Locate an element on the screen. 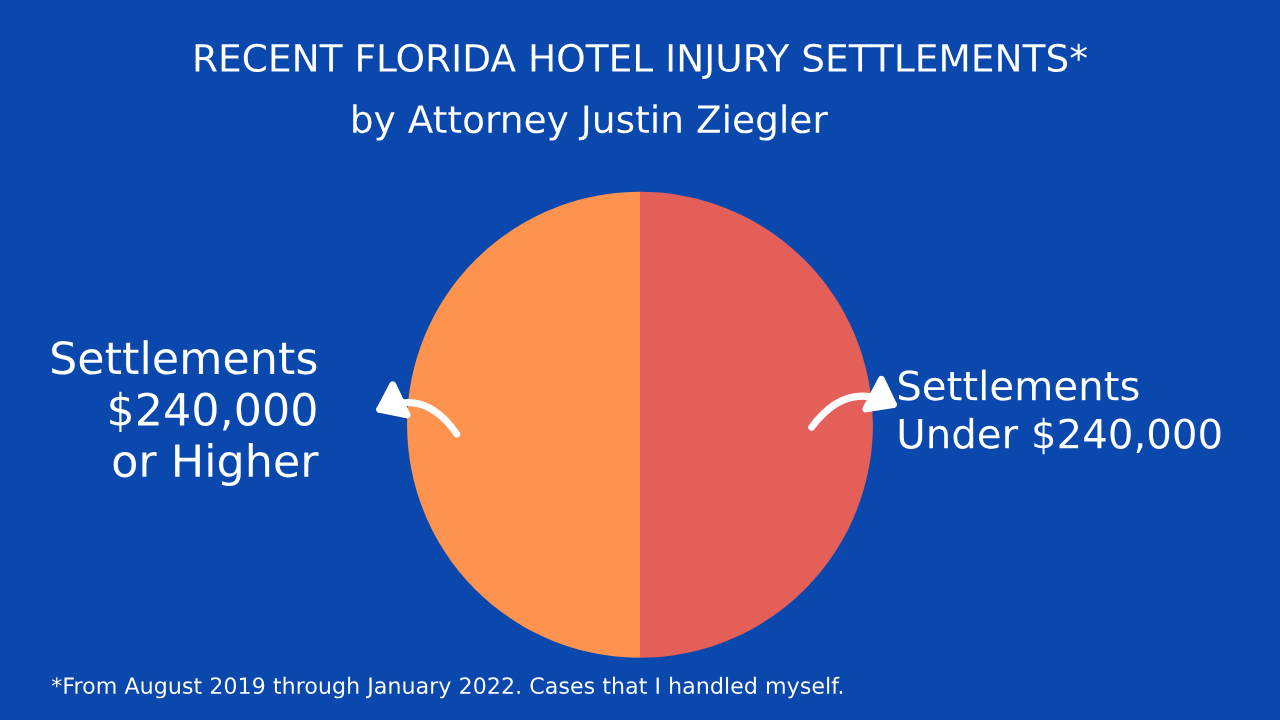 The width and height of the screenshot is (1280, 720). chart-subtitle: by Attorney Justin Ziegler is located at coordinates (590, 122).